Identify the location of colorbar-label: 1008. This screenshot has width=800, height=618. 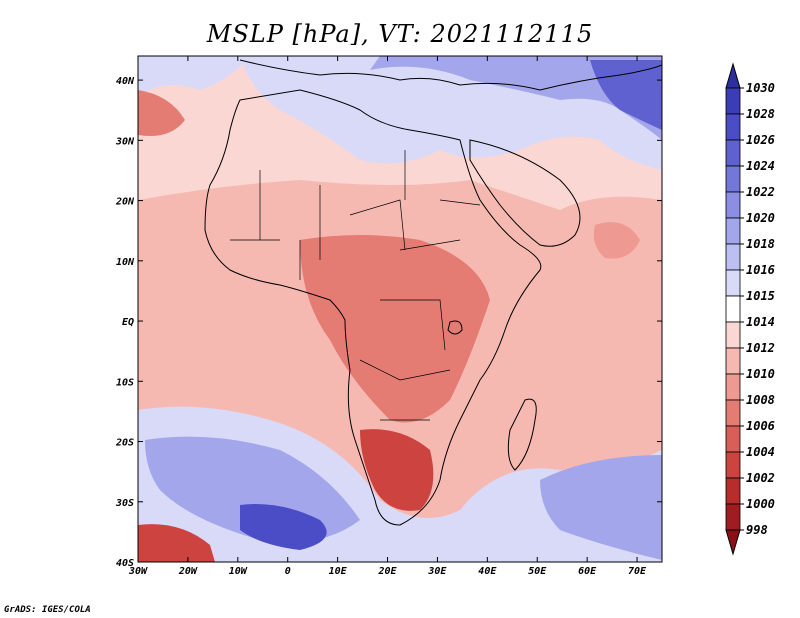
(760, 400).